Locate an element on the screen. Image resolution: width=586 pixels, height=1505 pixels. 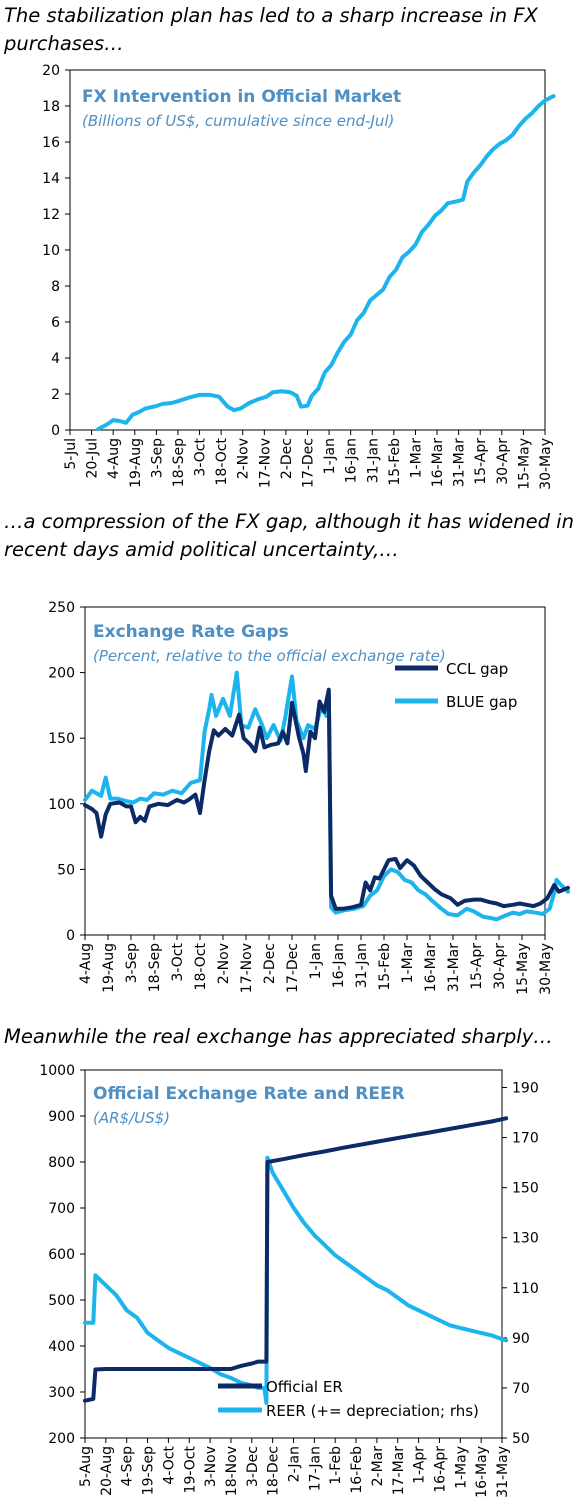
y-right-tick-label: 170 is located at coordinates (525, 1139).